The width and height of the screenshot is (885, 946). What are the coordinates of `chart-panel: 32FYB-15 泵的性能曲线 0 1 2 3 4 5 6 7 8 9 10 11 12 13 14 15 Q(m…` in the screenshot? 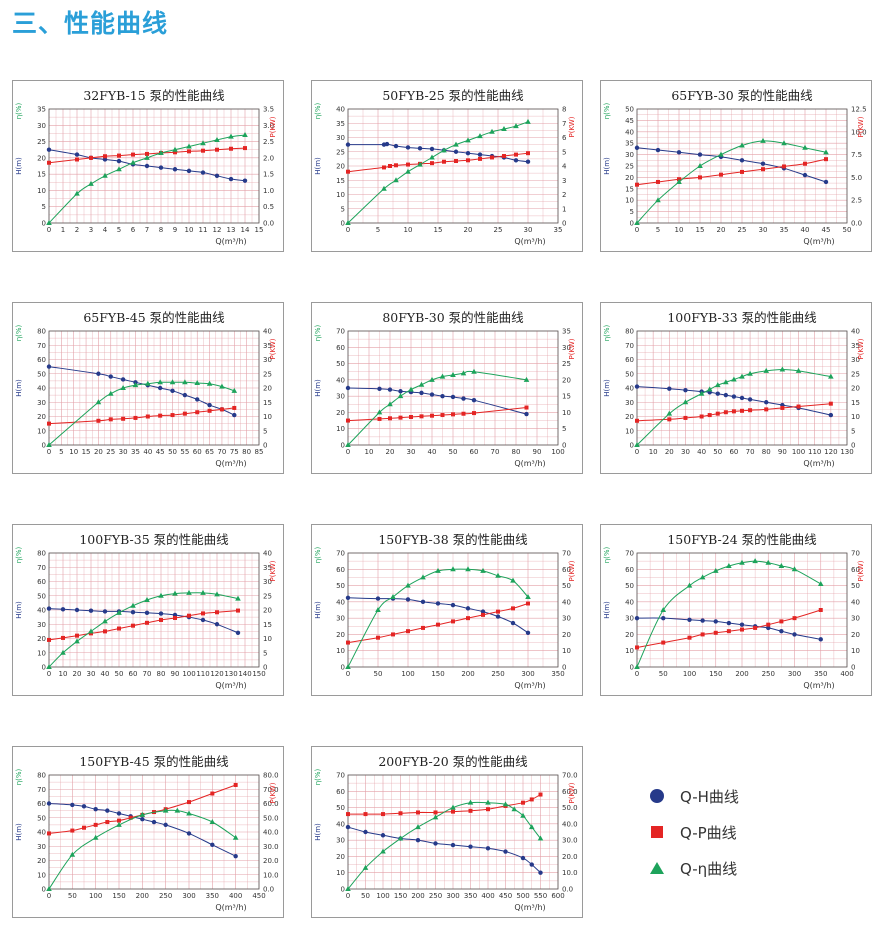 It's located at (148, 166).